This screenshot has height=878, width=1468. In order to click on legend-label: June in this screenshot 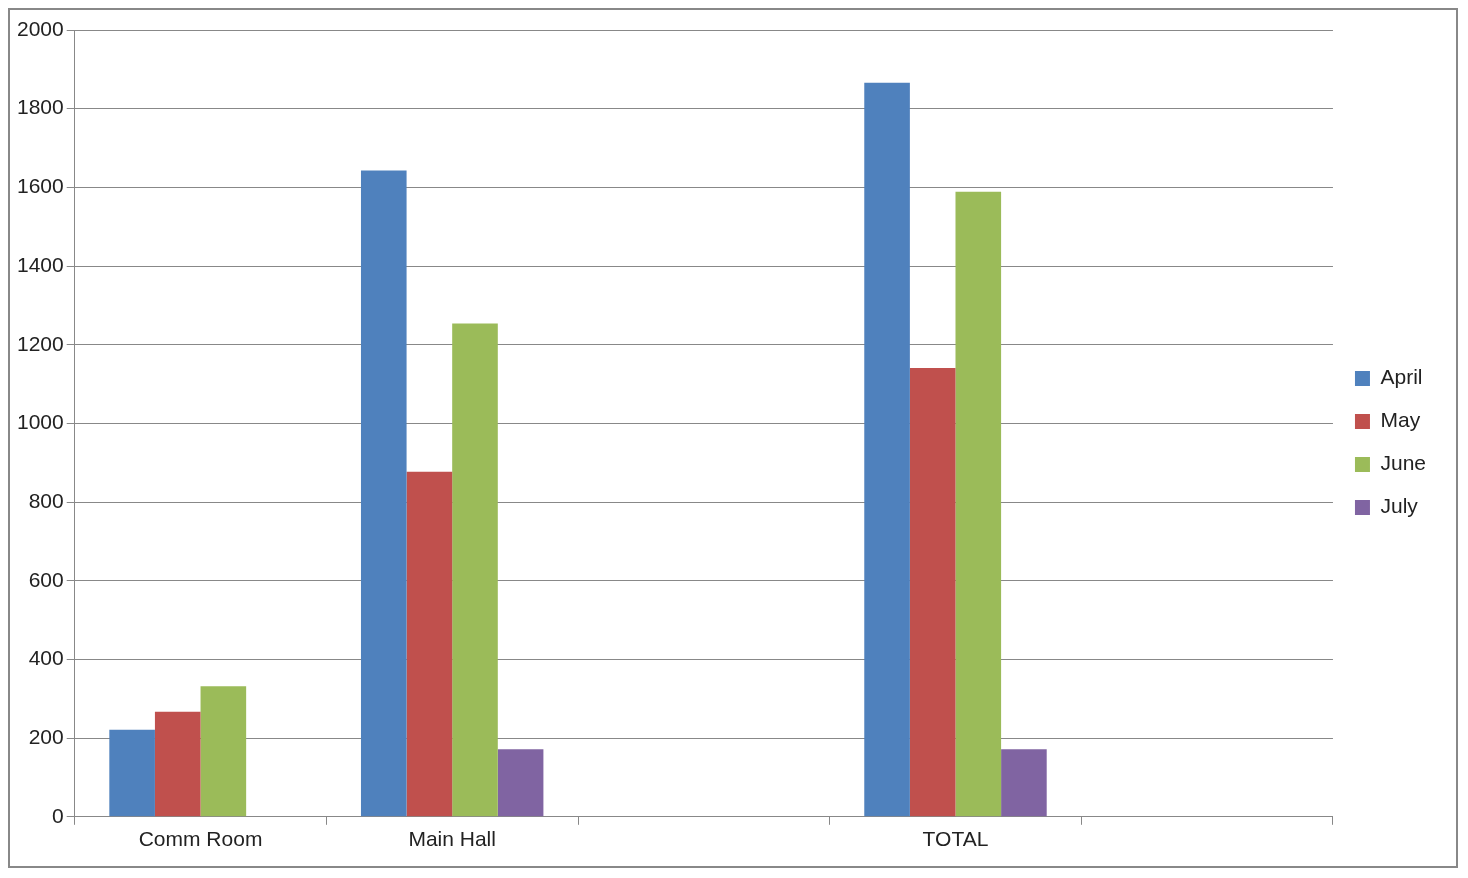, I will do `click(1403, 463)`.